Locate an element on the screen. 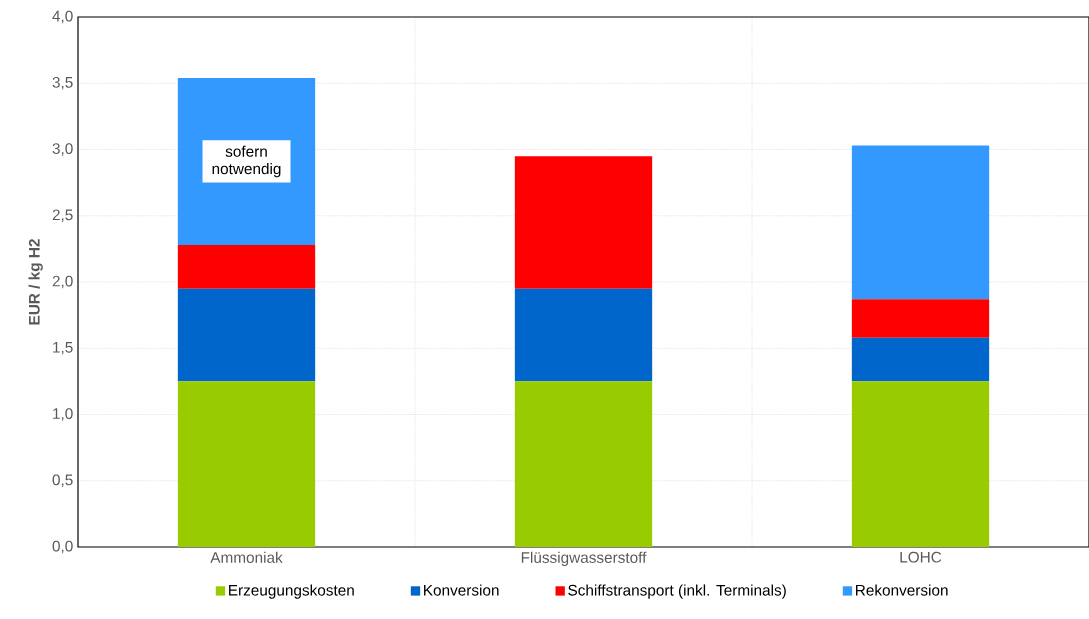 Image resolution: width=1089 pixels, height=619 pixels. y-tick-label: 4,0 is located at coordinates (62, 17).